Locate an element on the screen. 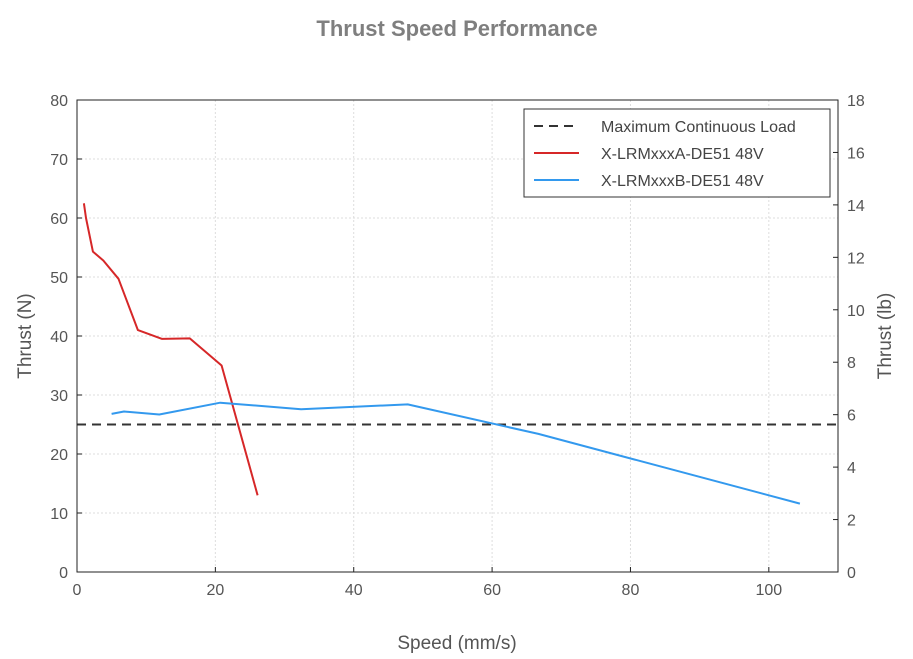  y-tick-label-right: 14 is located at coordinates (856, 206).